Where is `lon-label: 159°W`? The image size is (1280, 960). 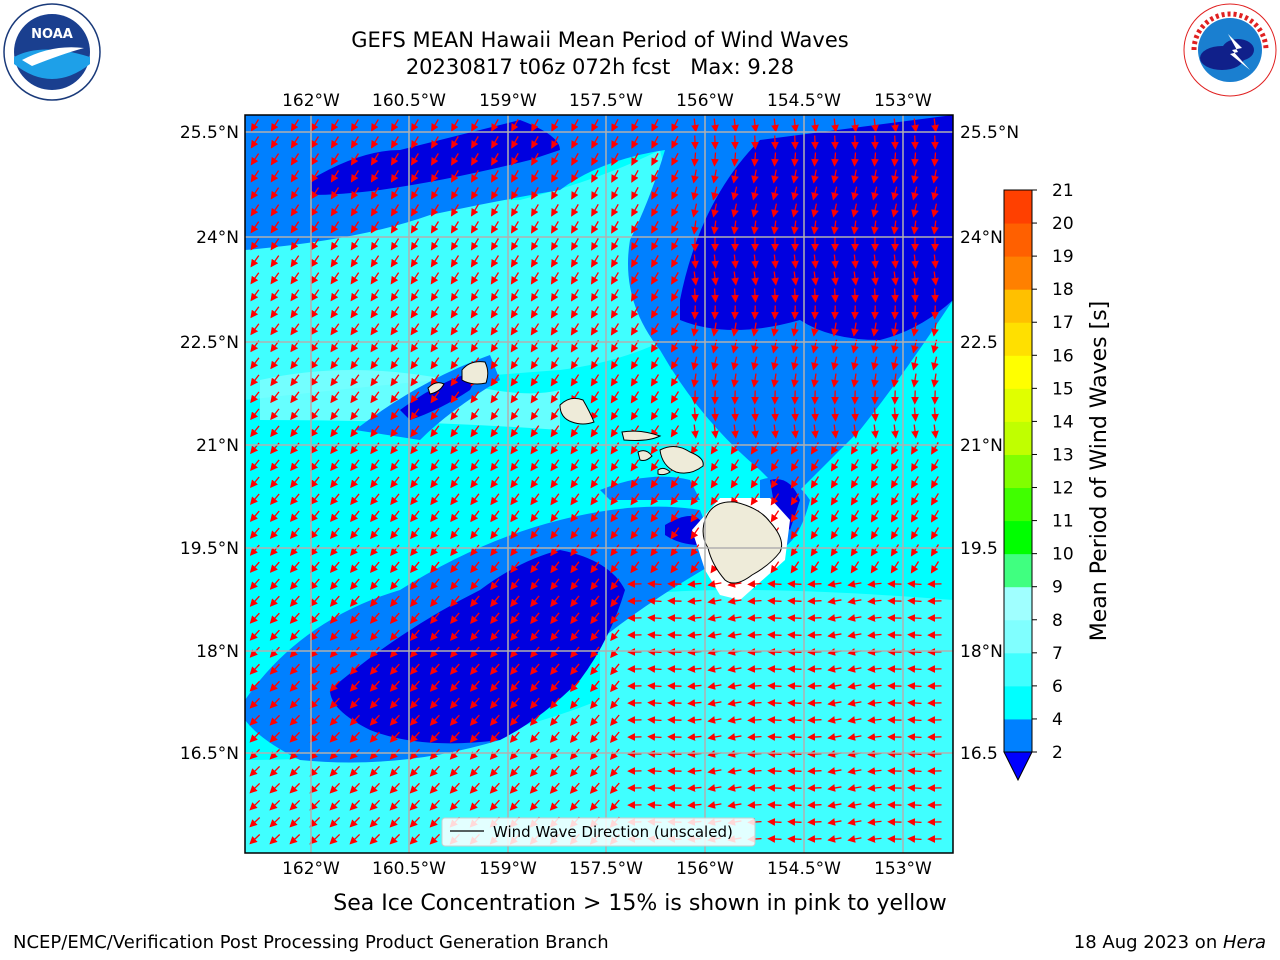
lon-label: 159°W is located at coordinates (508, 869).